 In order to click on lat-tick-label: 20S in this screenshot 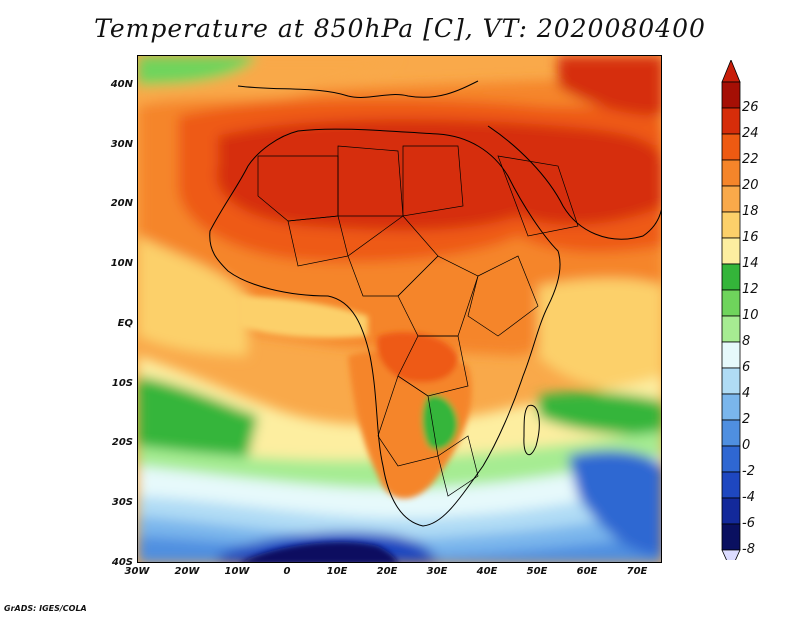, I will do `click(122, 443)`.